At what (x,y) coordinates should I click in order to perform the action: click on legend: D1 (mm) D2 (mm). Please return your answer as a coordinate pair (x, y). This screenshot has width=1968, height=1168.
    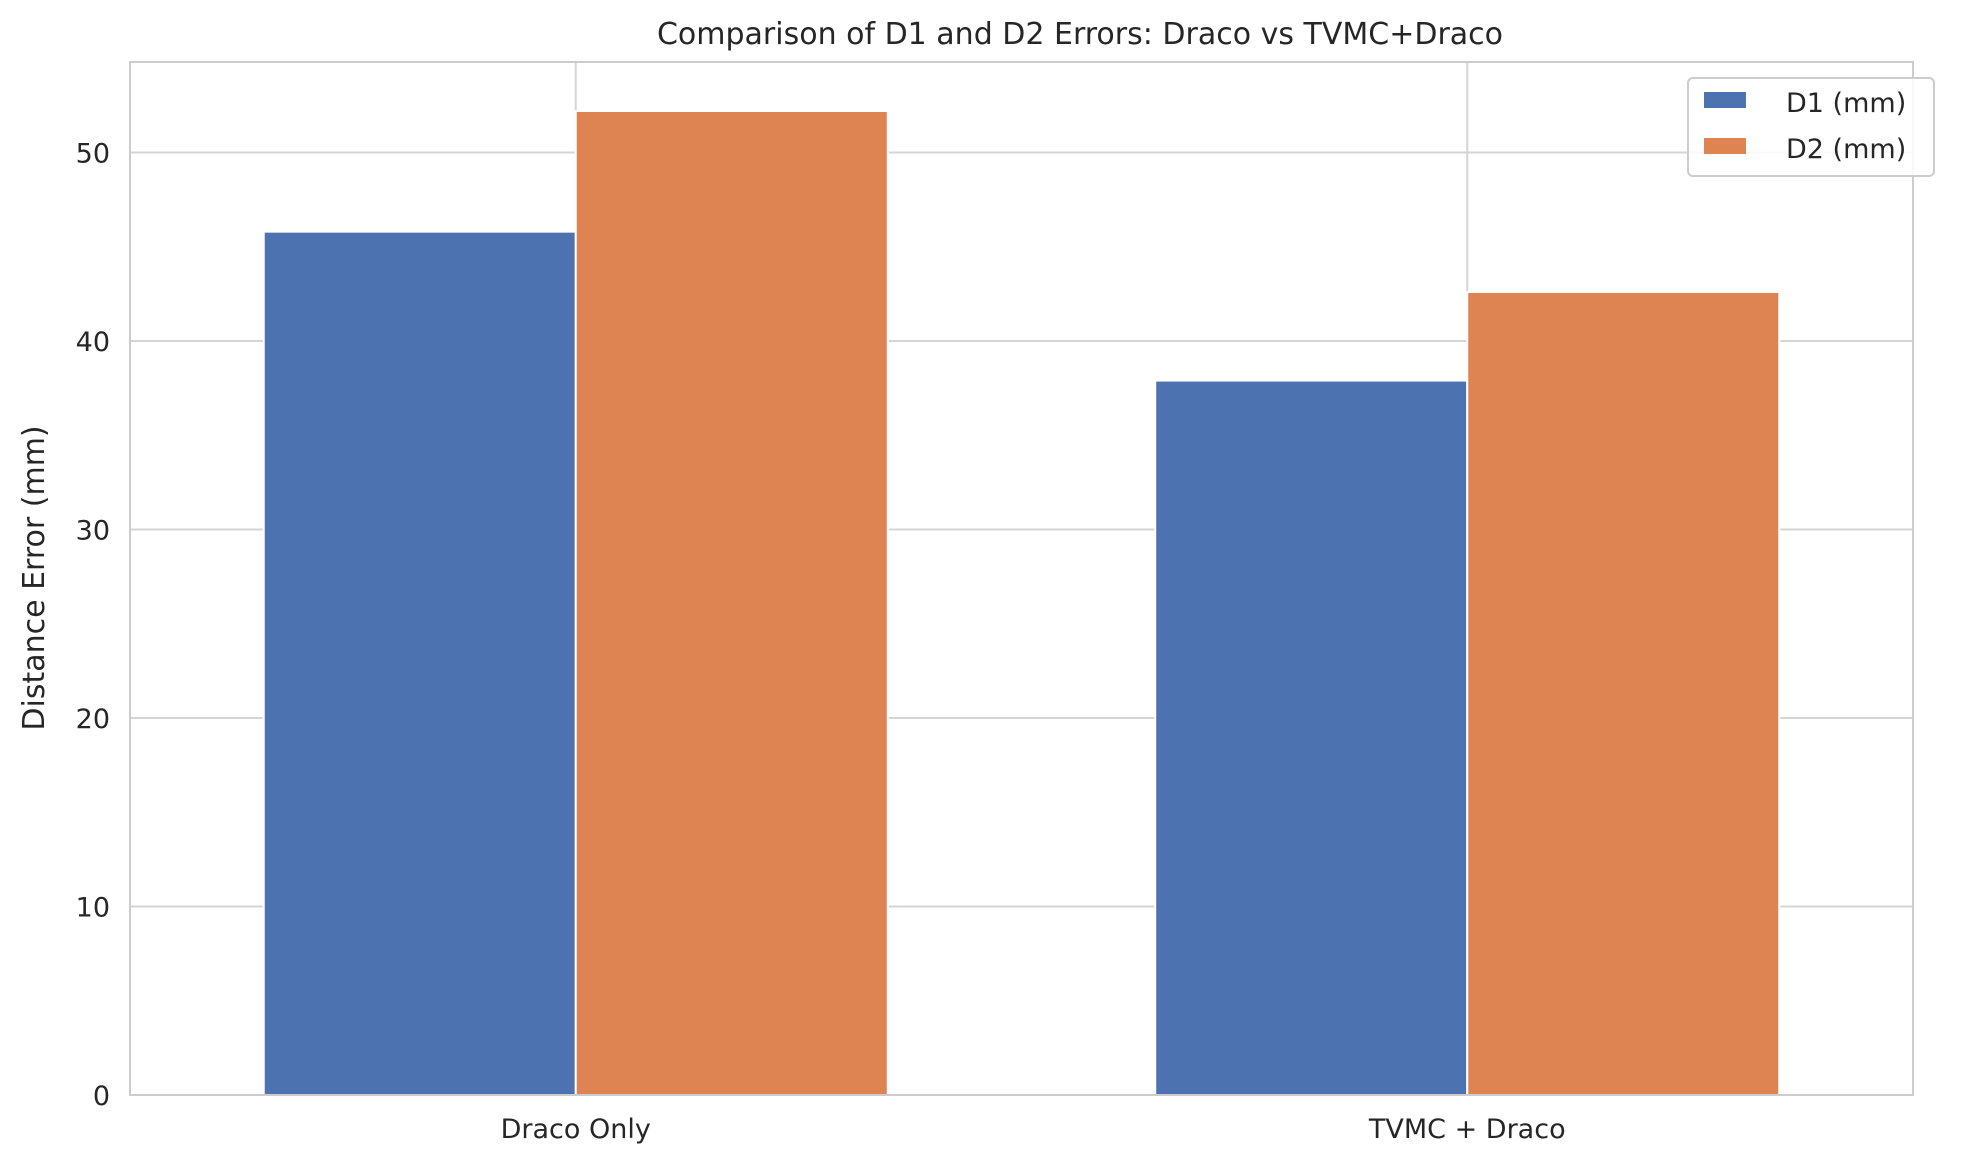
    Looking at the image, I should click on (1811, 127).